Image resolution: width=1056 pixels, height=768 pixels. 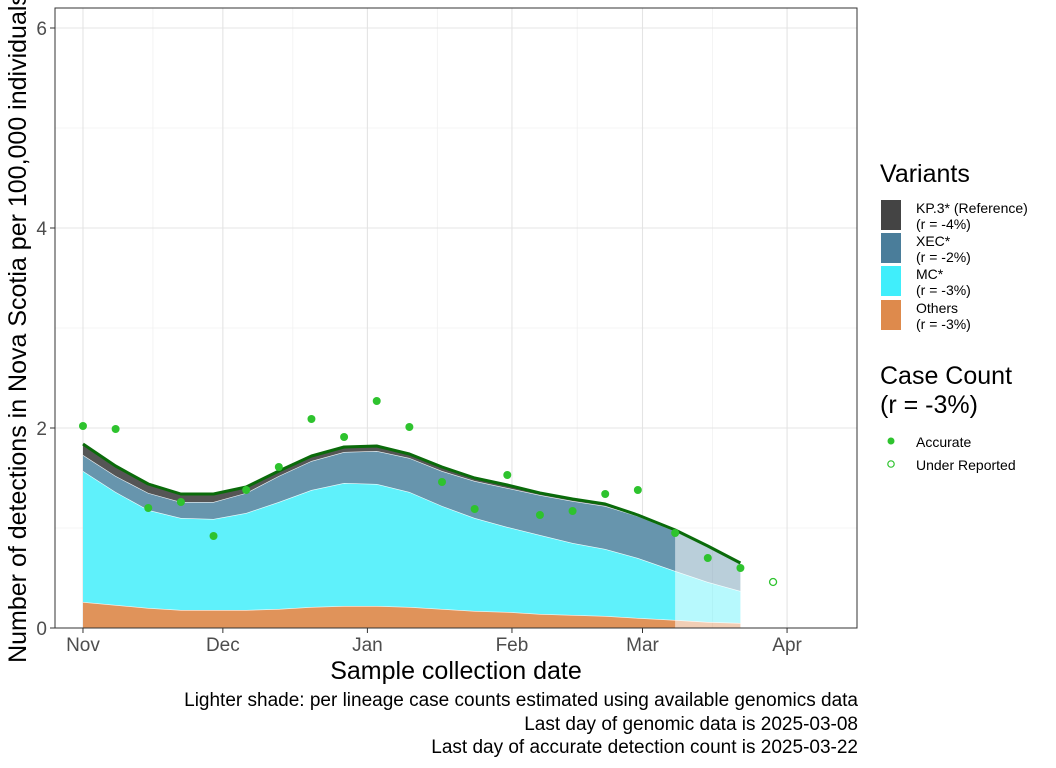 I want to click on area-mc-estimated, so click(x=708, y=597).